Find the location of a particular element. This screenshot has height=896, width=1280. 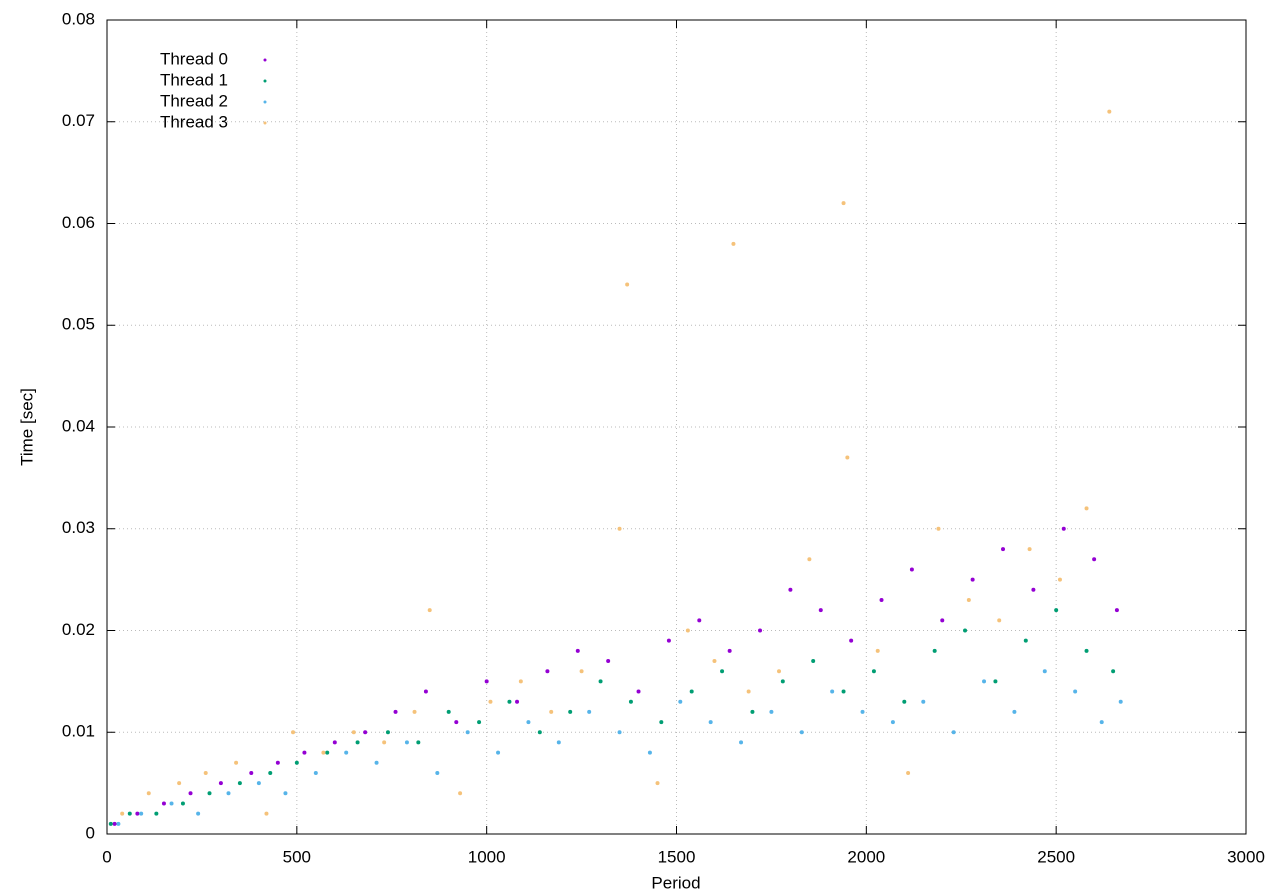

y-tick-label: 0.06 is located at coordinates (78, 222).